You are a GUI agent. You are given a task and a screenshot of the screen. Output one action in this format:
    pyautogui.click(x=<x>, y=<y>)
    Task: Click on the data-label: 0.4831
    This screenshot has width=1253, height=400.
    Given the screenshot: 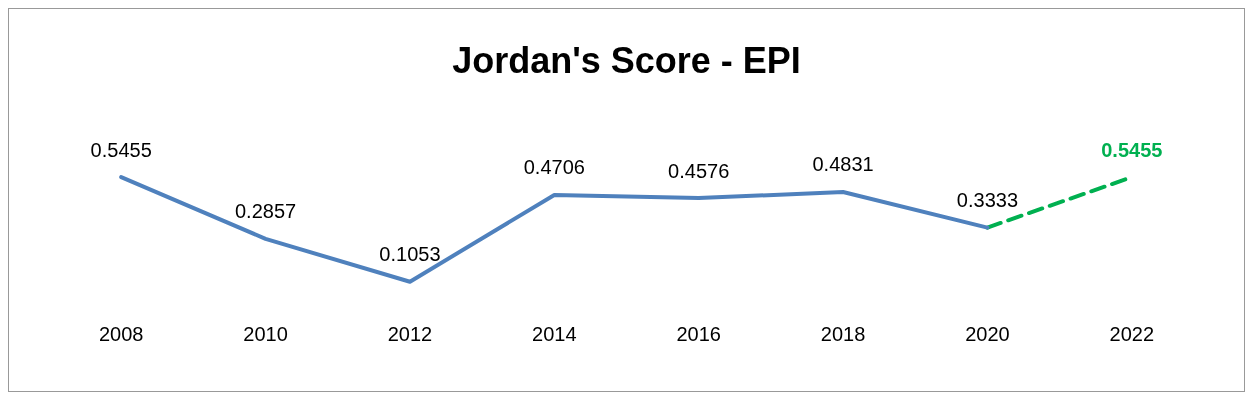 What is the action you would take?
    pyautogui.click(x=843, y=164)
    